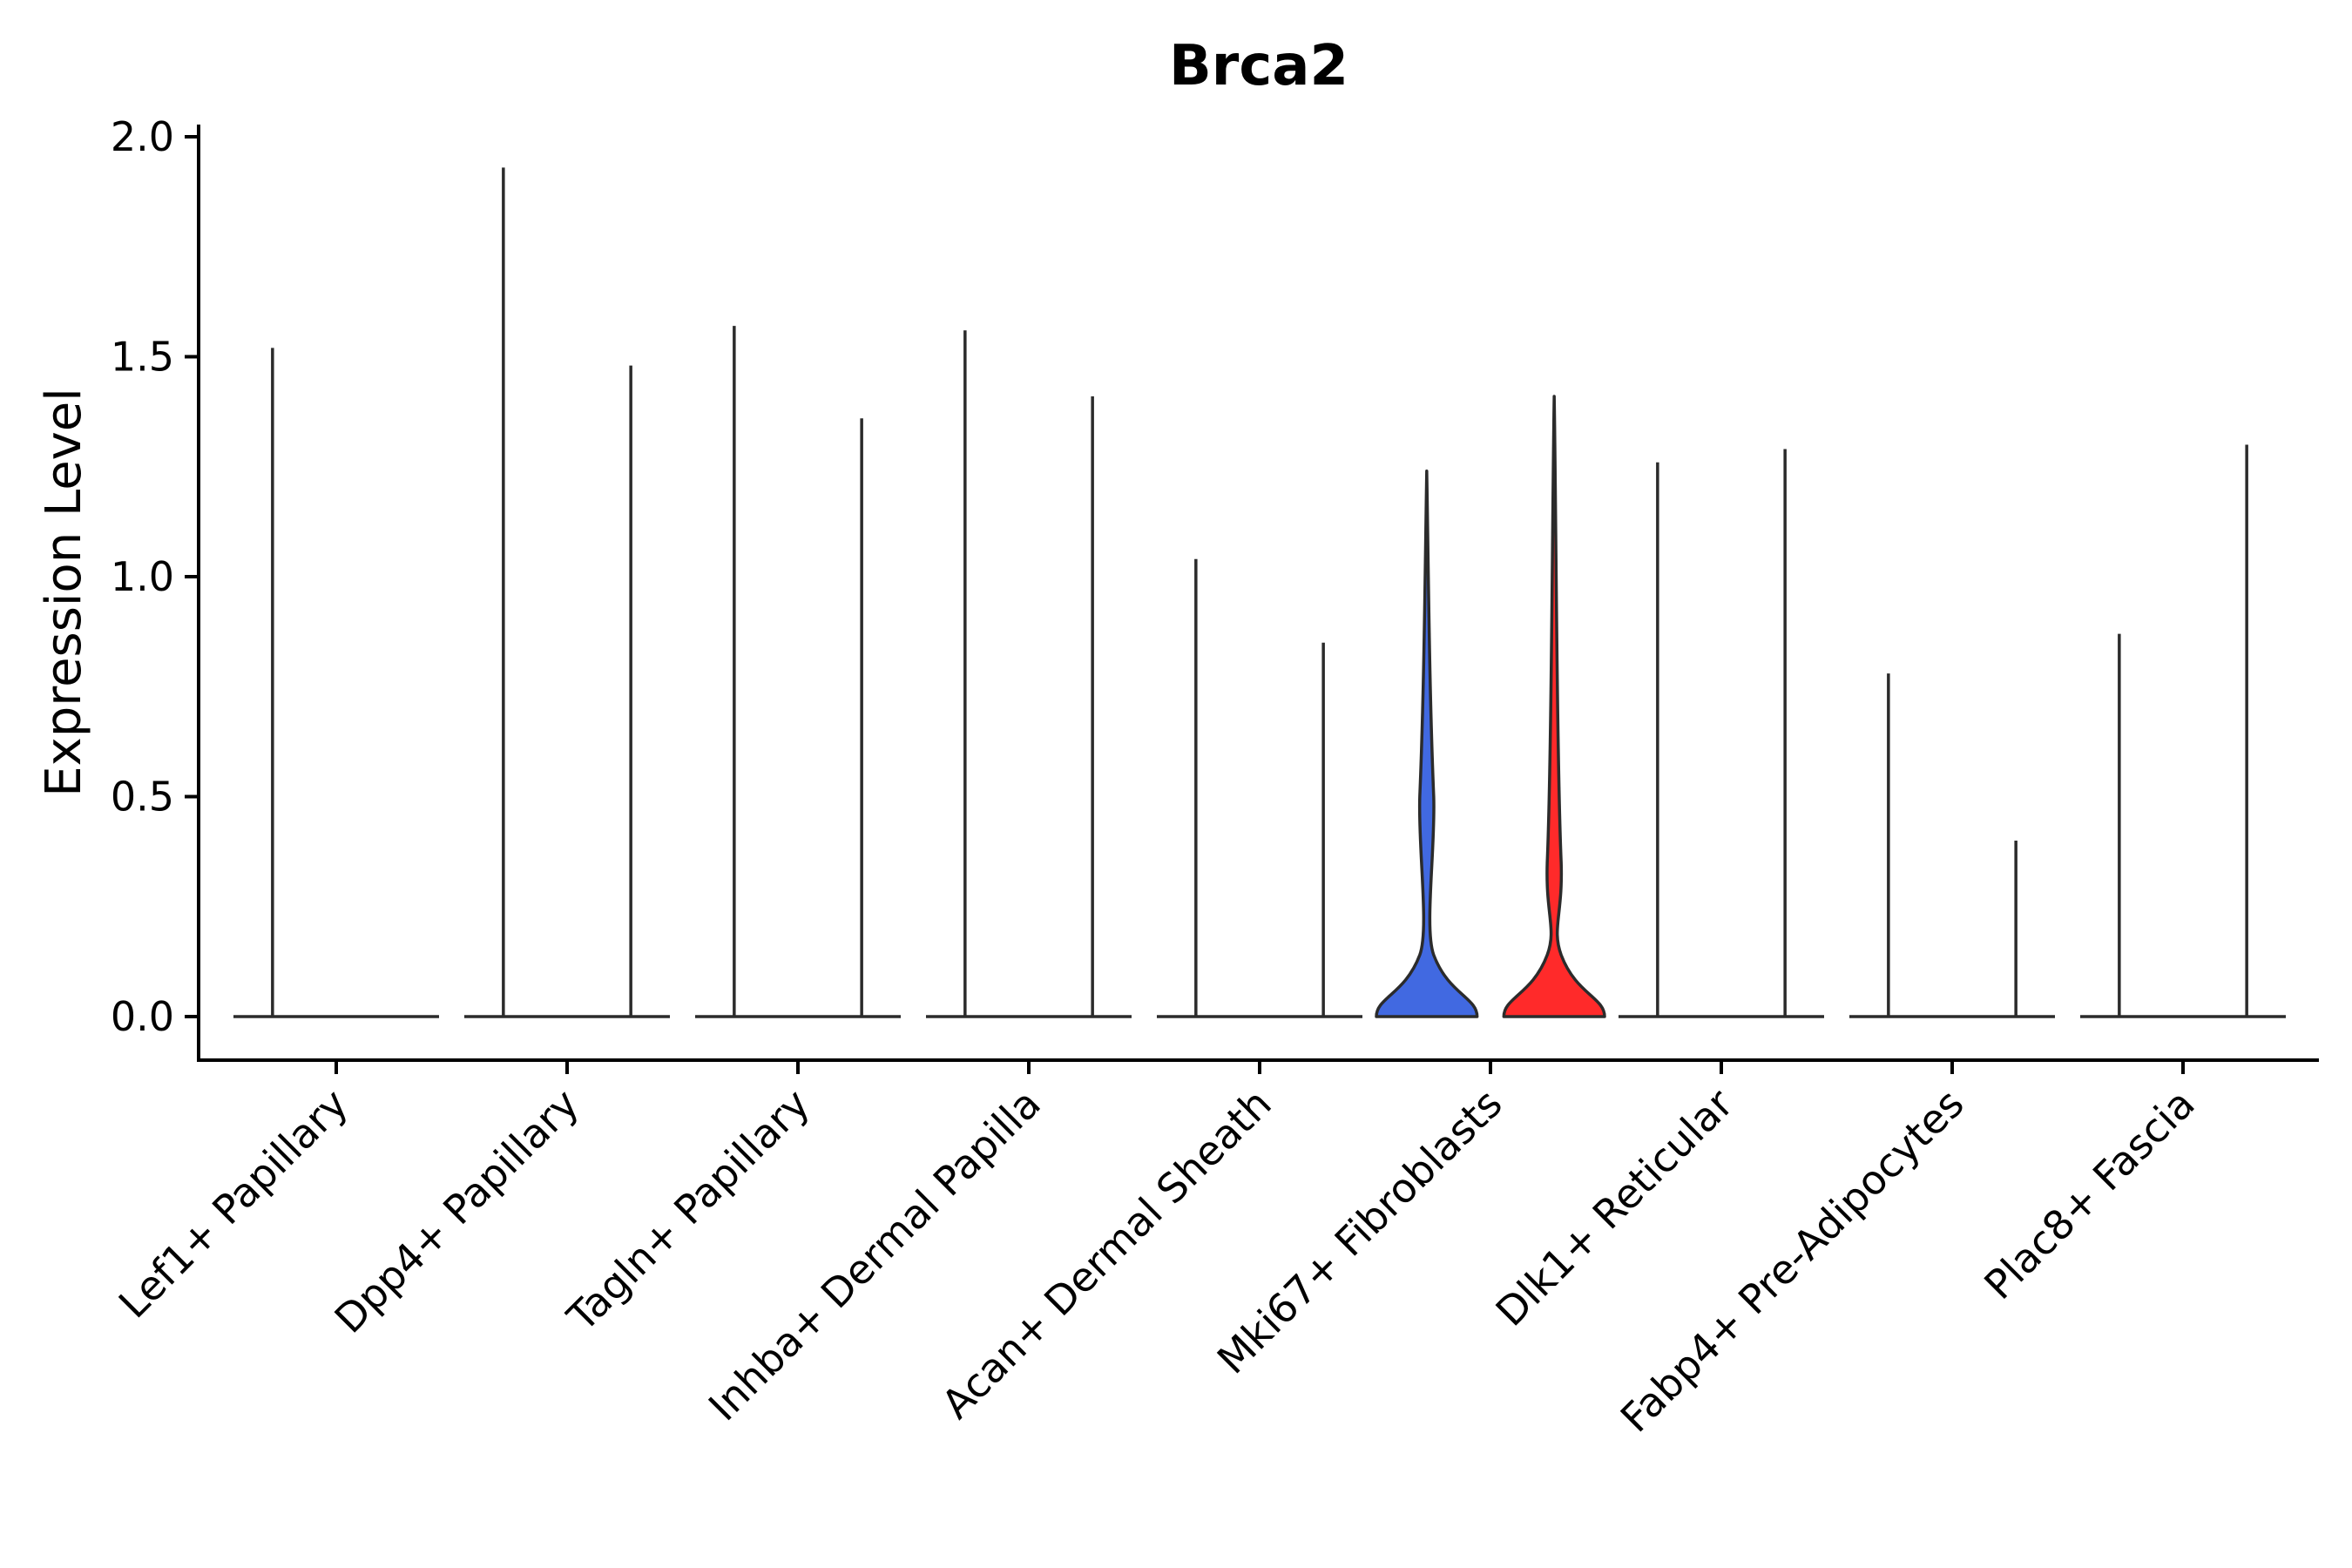 The height and width of the screenshot is (1568, 2352). I want to click on x-tick-label: Plac8+ Fascia, so click(2089, 1194).